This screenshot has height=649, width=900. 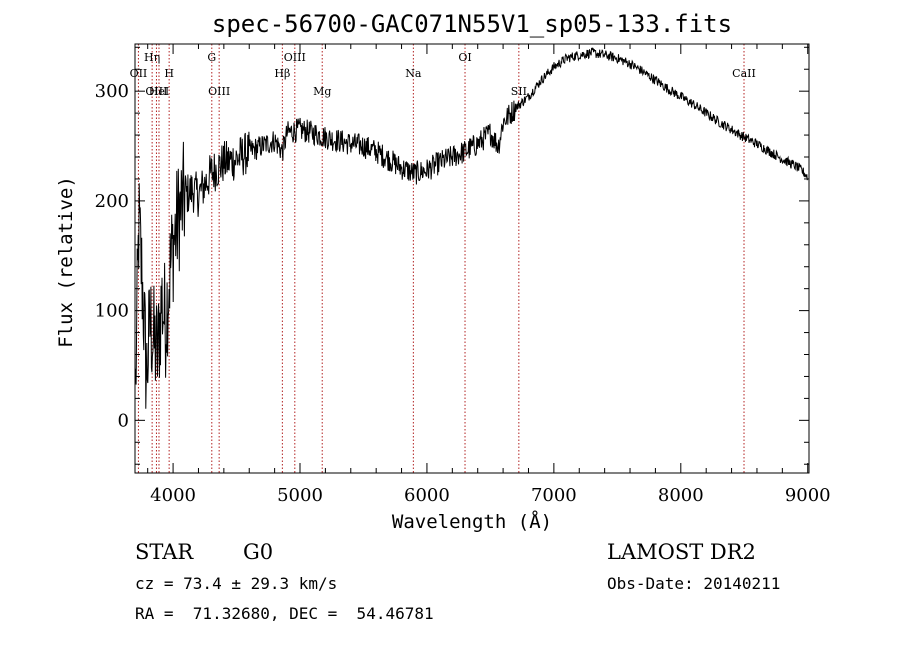 I want to click on x-tick-label: 9000, so click(x=808, y=495).